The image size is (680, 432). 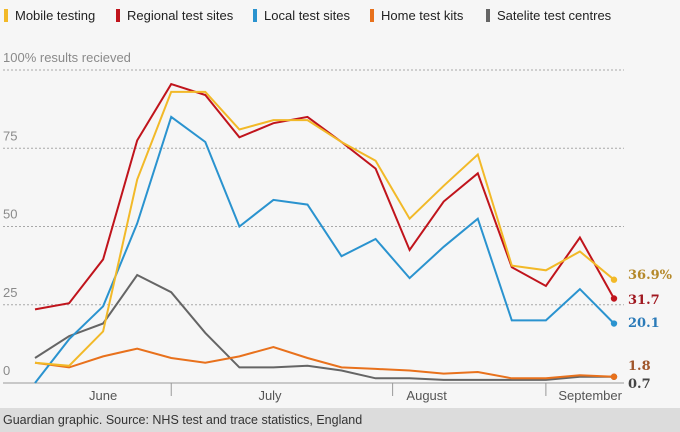 I want to click on y-tick-label: 75, so click(x=10, y=135).